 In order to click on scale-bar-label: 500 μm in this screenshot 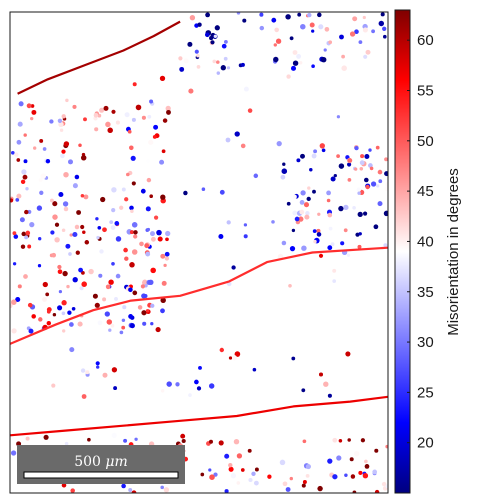, I will do `click(101, 462)`.